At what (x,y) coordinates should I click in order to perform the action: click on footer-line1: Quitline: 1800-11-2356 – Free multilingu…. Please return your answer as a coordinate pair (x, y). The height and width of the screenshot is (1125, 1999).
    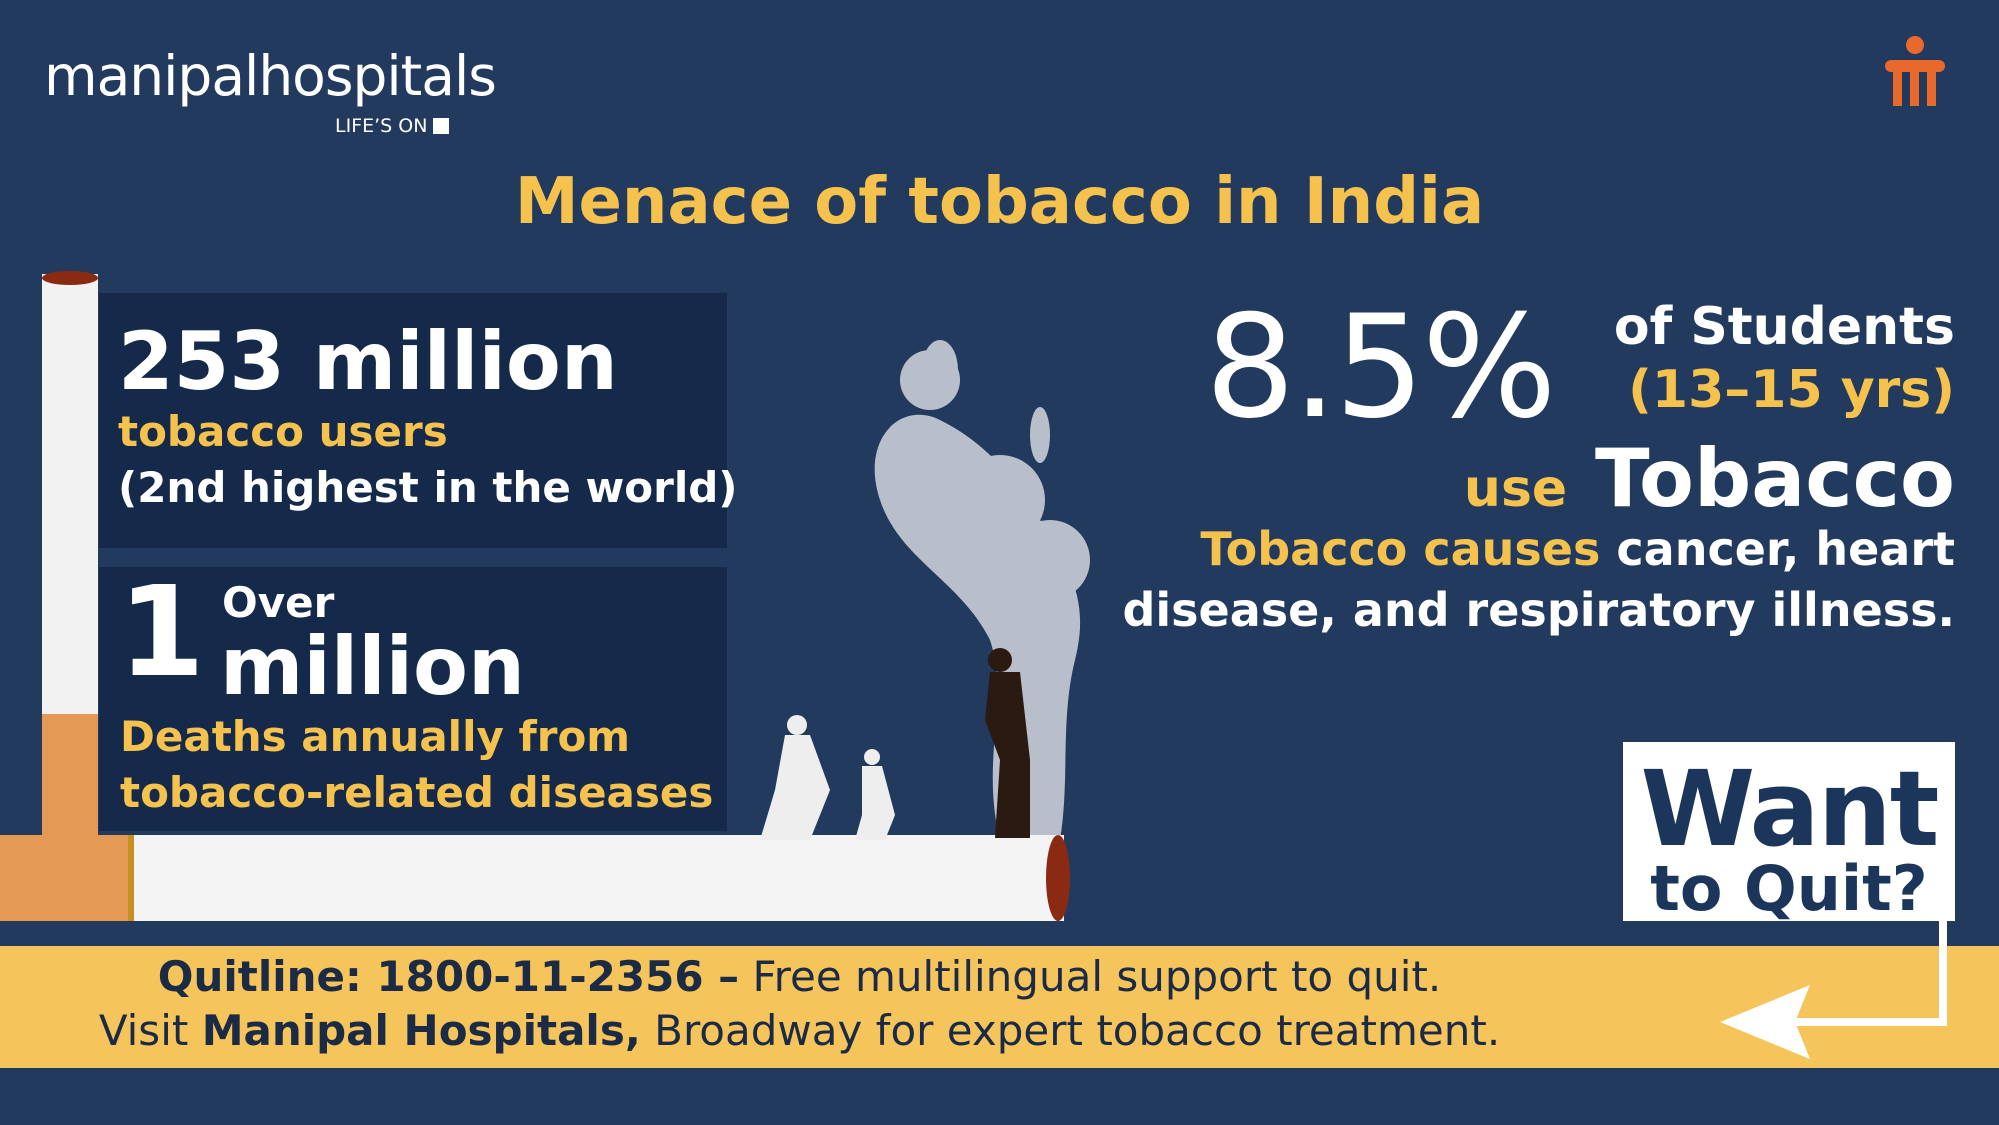
    Looking at the image, I should click on (999, 976).